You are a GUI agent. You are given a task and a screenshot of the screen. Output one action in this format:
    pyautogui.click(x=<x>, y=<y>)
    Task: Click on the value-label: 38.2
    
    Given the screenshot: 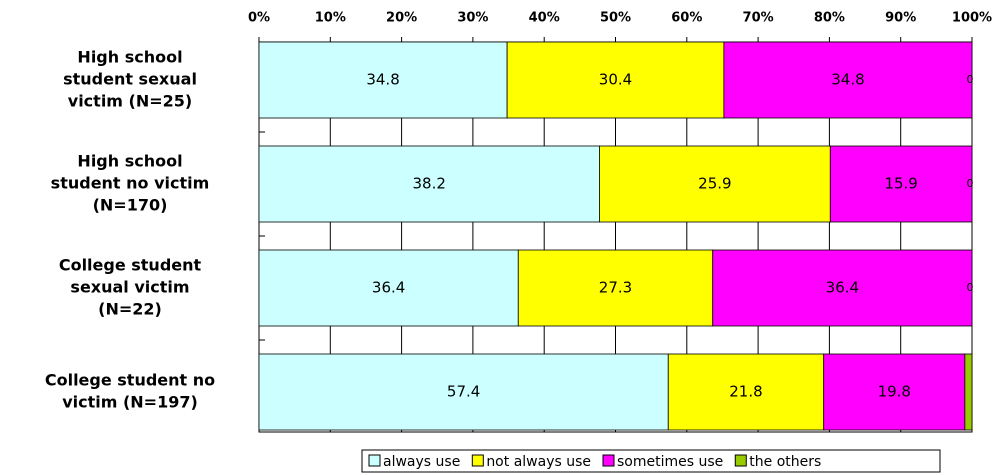 What is the action you would take?
    pyautogui.click(x=429, y=184)
    